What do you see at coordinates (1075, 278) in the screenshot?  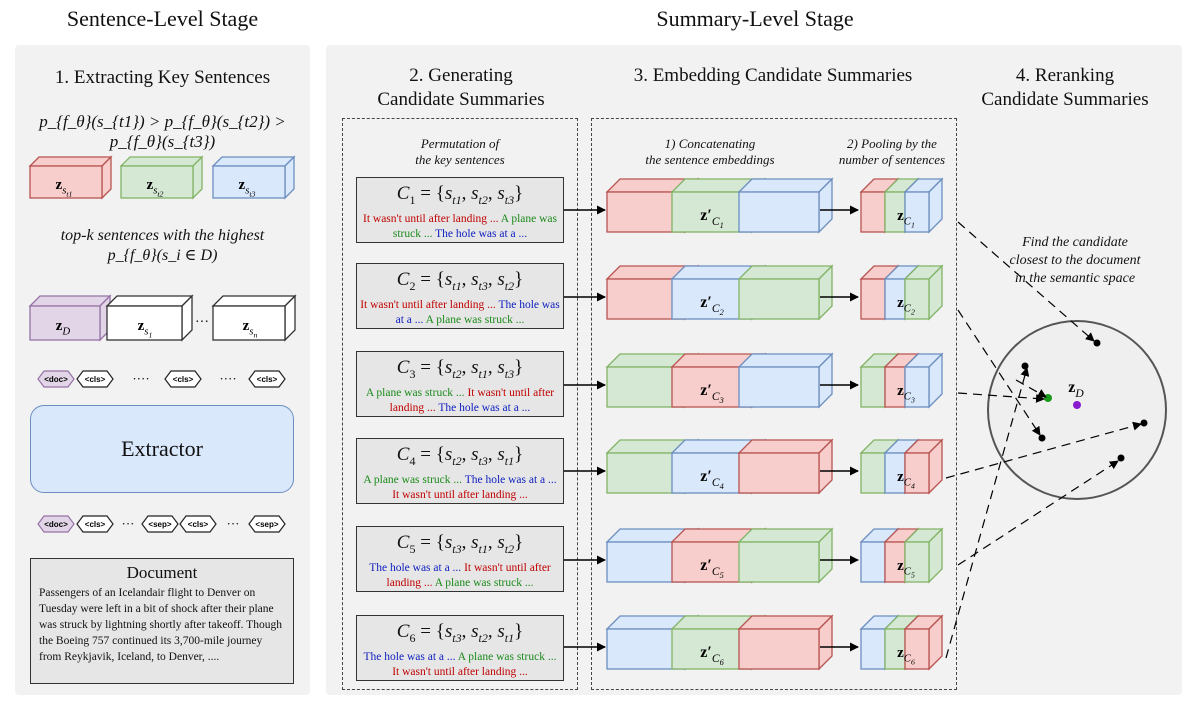 I see `reranking-note-line3: in the semantic space` at bounding box center [1075, 278].